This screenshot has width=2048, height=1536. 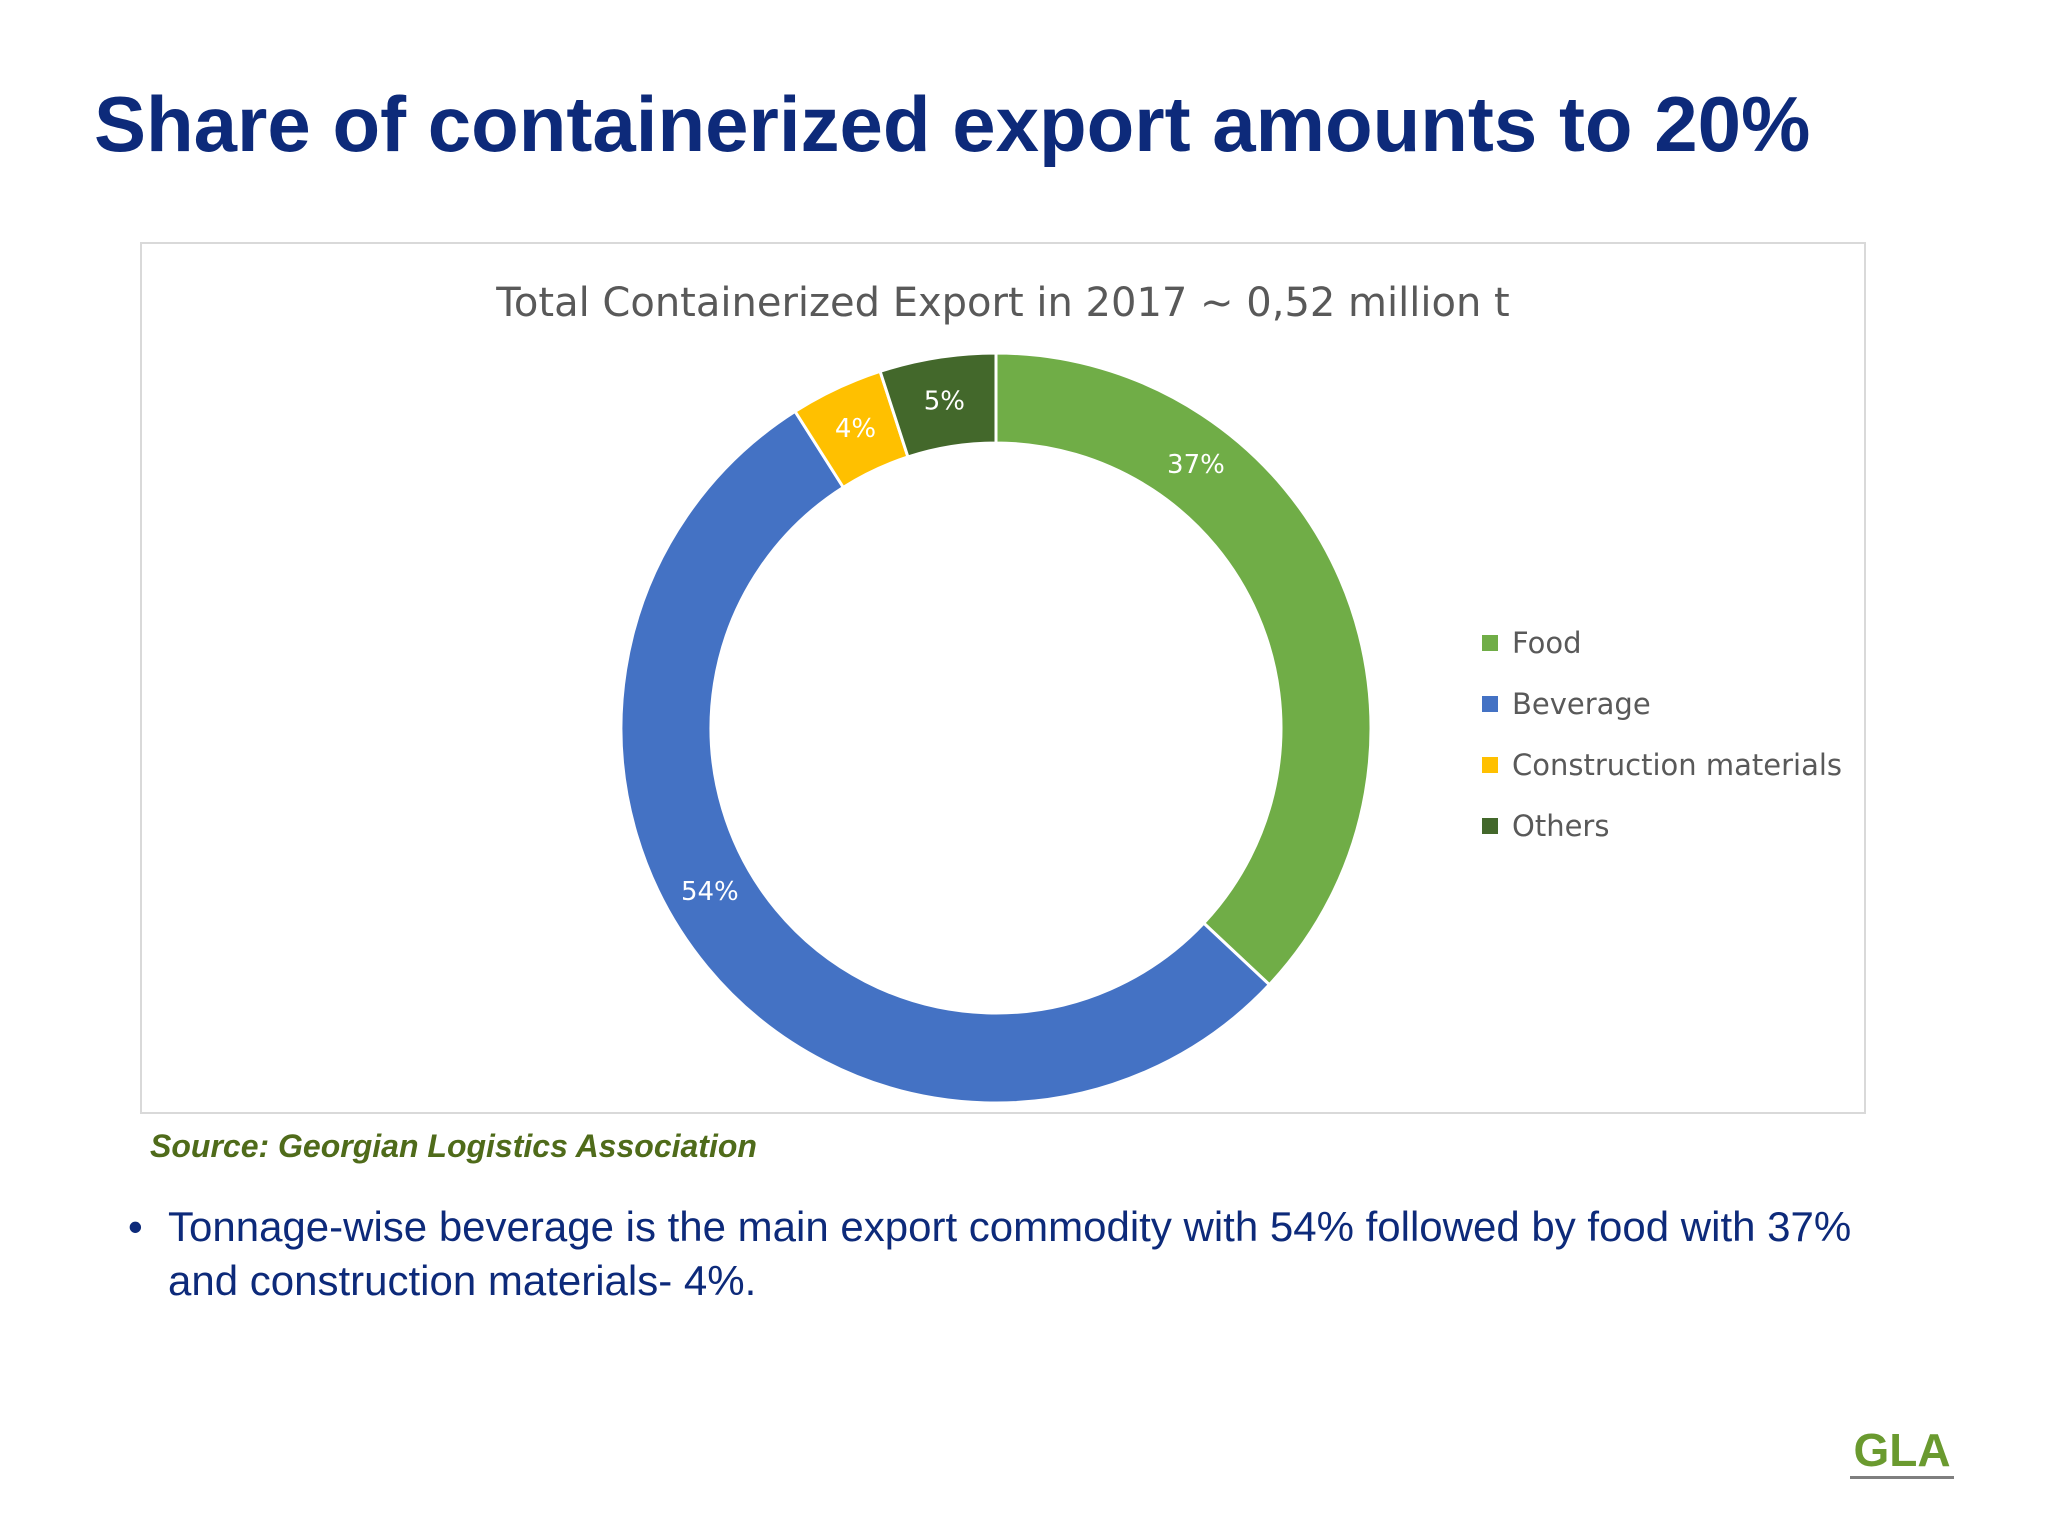 I want to click on donut-slice-beverage, so click(x=945, y=757).